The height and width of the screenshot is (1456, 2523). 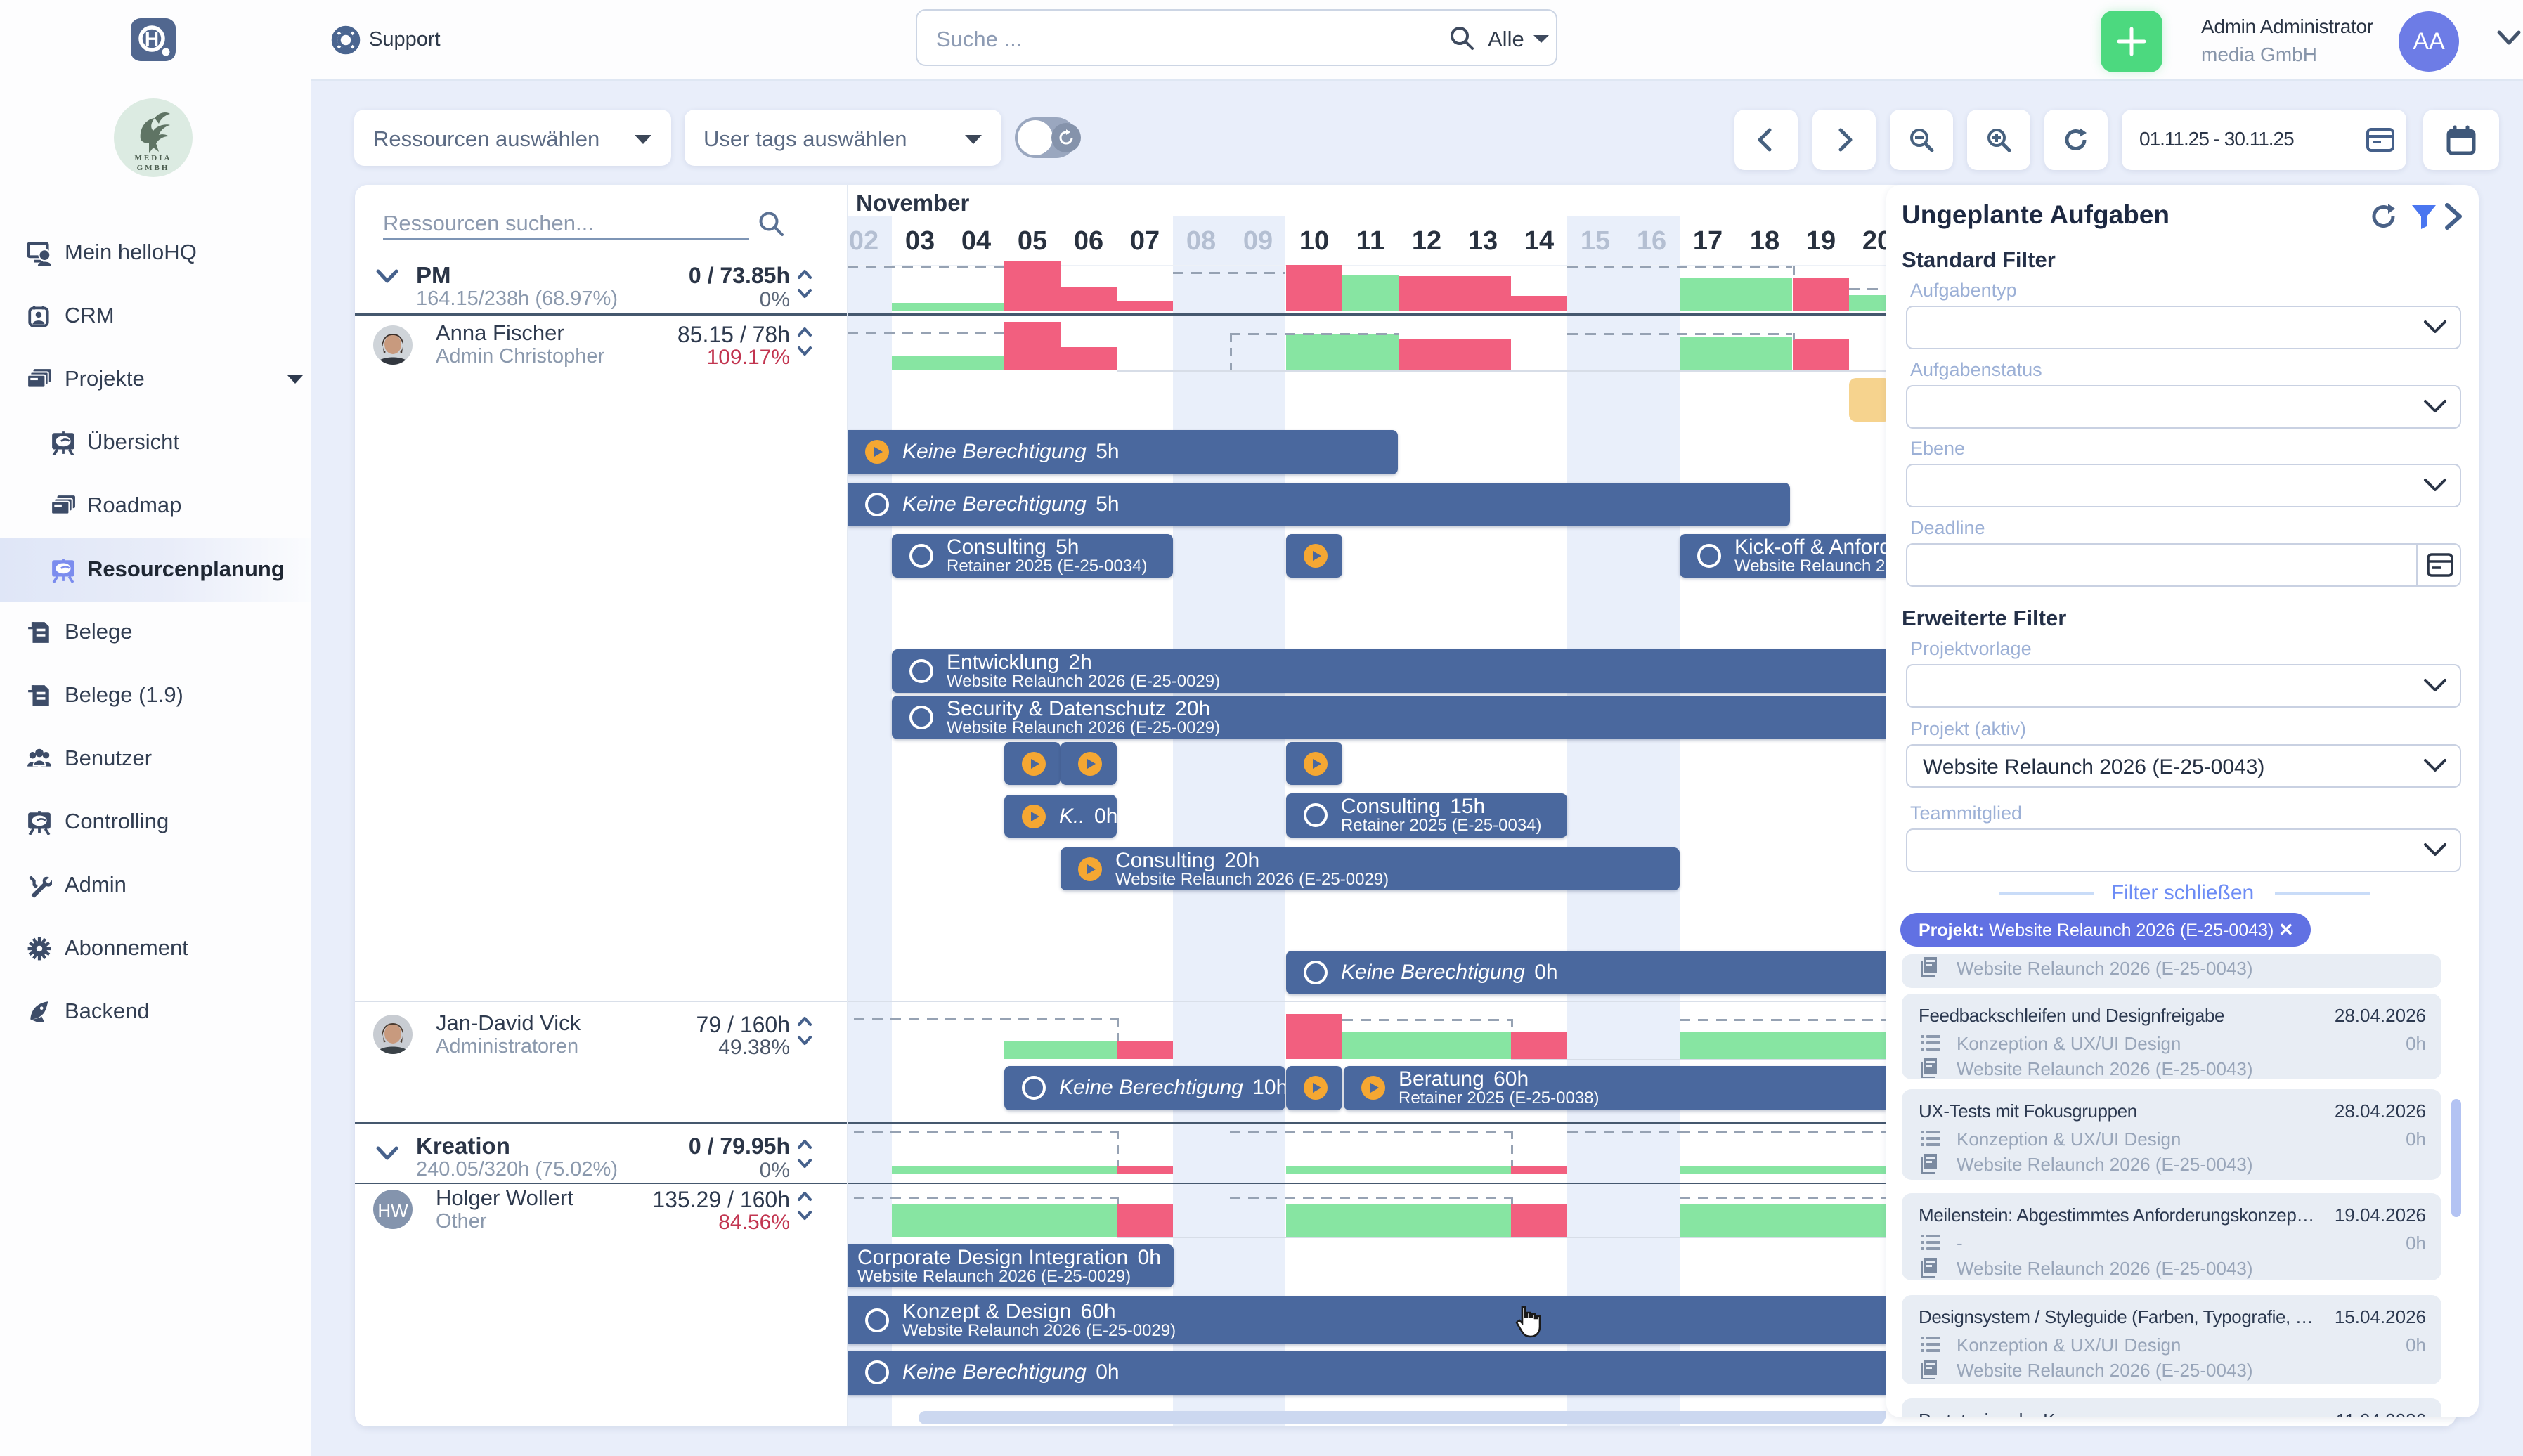 I want to click on svg-text: H, so click(x=152, y=39).